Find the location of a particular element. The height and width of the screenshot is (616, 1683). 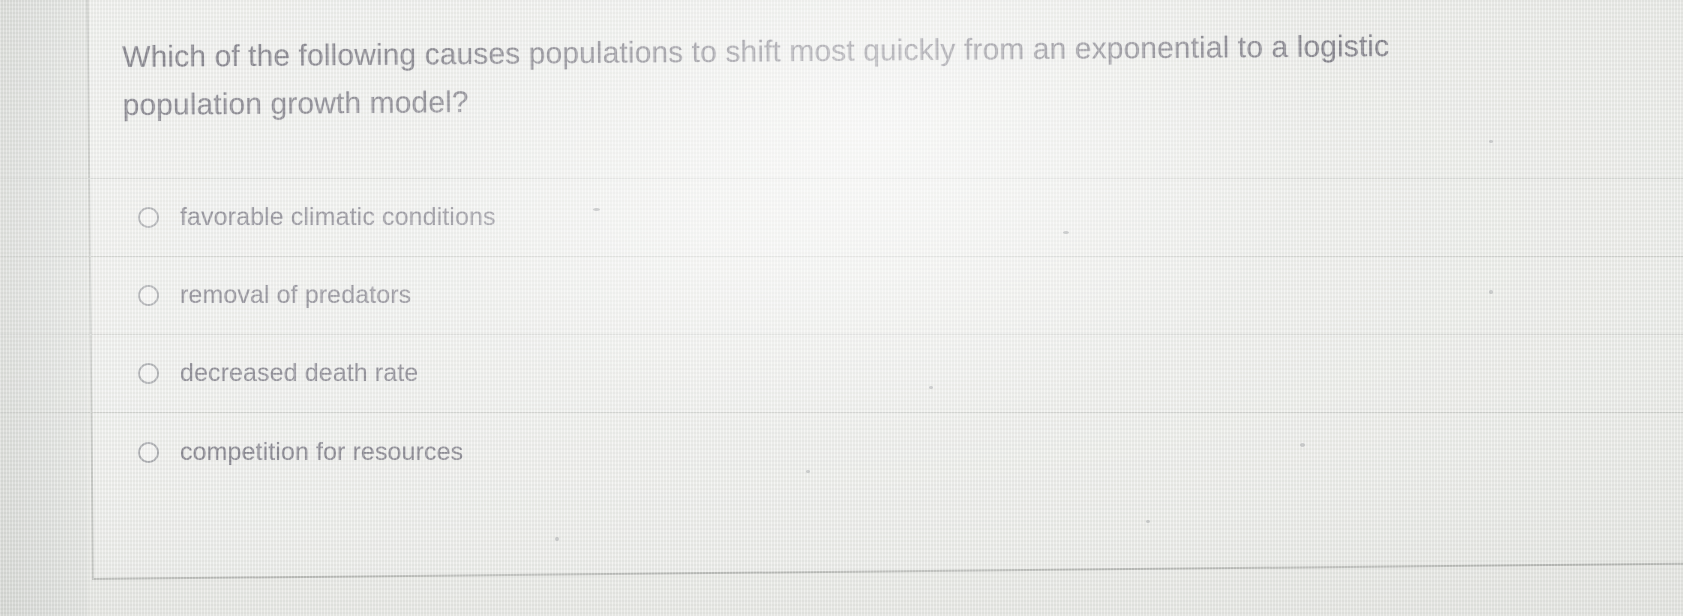

answer-option-label: favorable climatic conditions is located at coordinates (338, 217).